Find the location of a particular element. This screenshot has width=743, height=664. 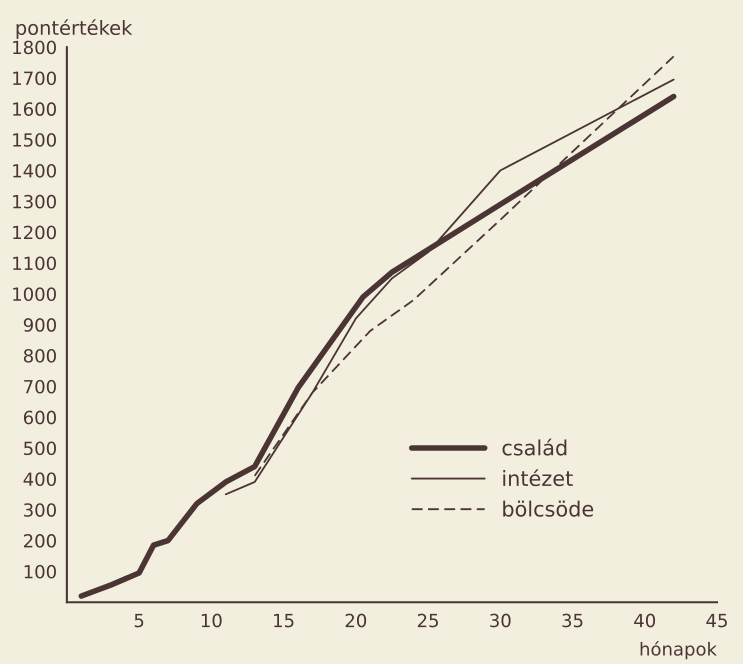

x-tick-label: 10 is located at coordinates (212, 621).